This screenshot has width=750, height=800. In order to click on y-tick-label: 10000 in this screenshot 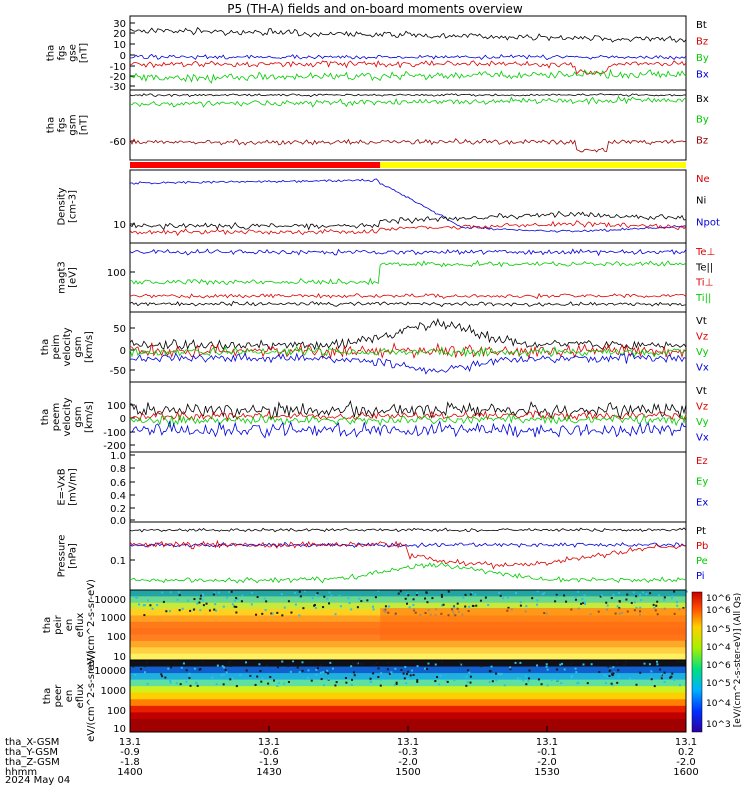, I will do `click(110, 600)`.